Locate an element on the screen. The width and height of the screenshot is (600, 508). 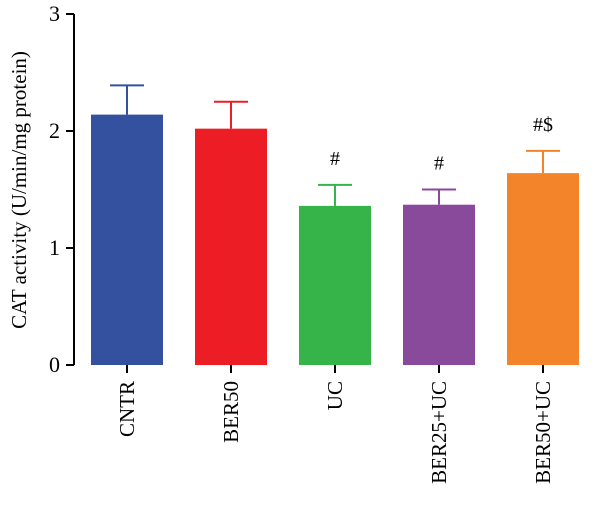
y-ticks-group: 0 1 2 3 is located at coordinates (61, 189).